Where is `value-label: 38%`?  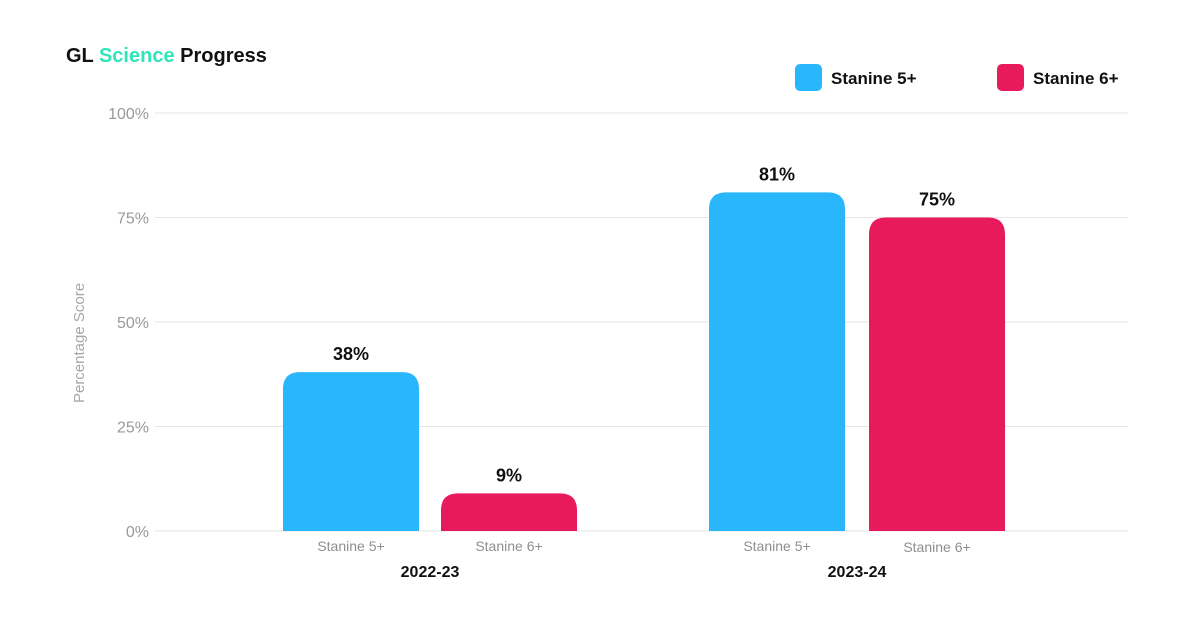
value-label: 38% is located at coordinates (351, 354).